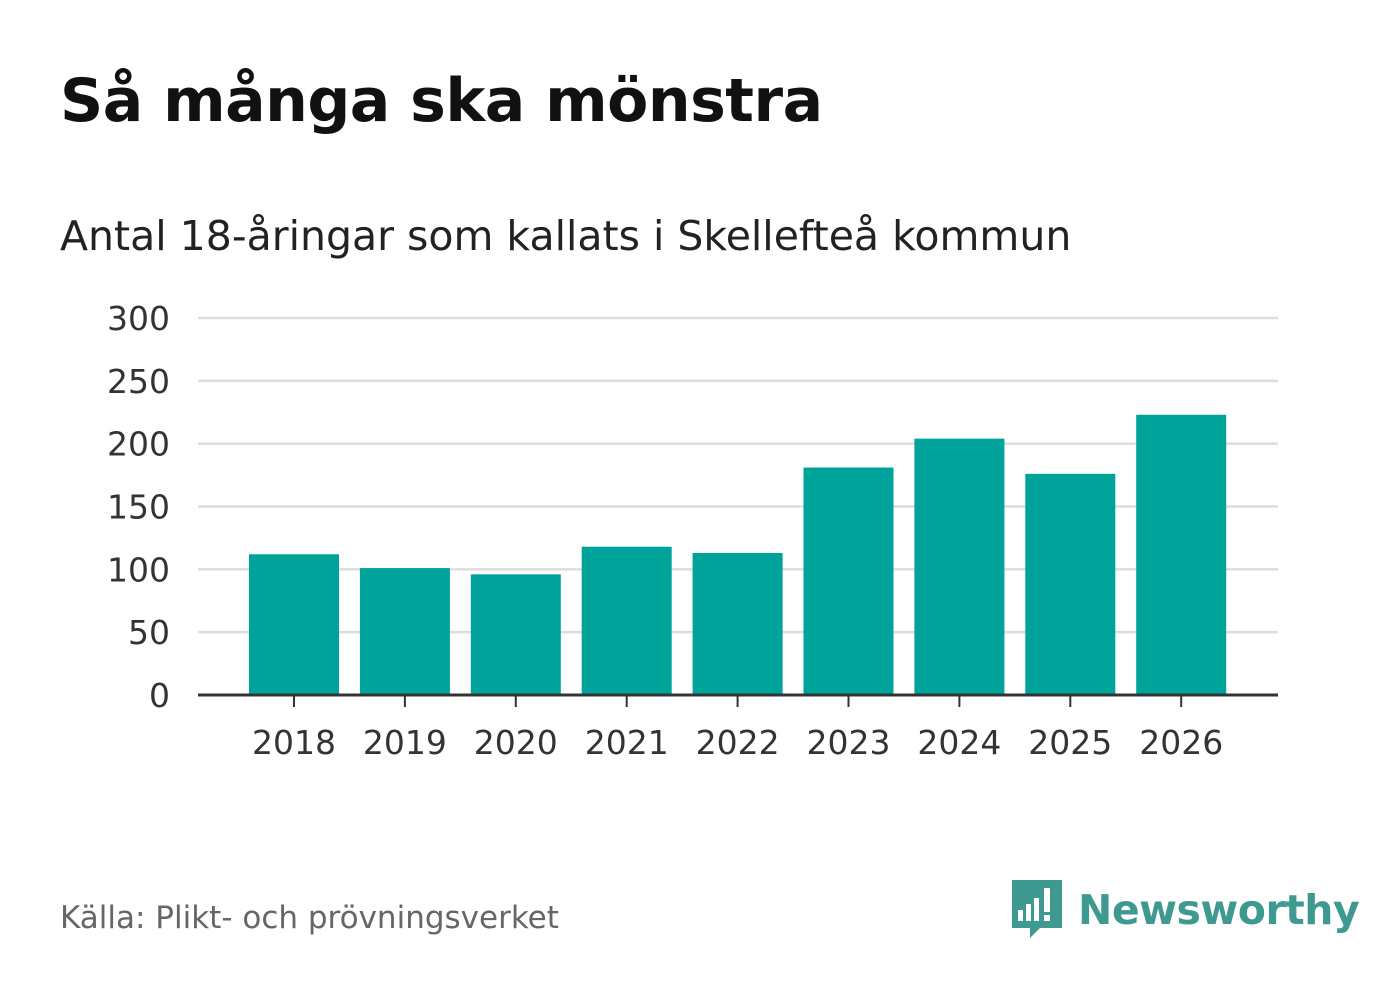 The width and height of the screenshot is (1382, 999). I want to click on x-tick-label: 2020, so click(516, 742).